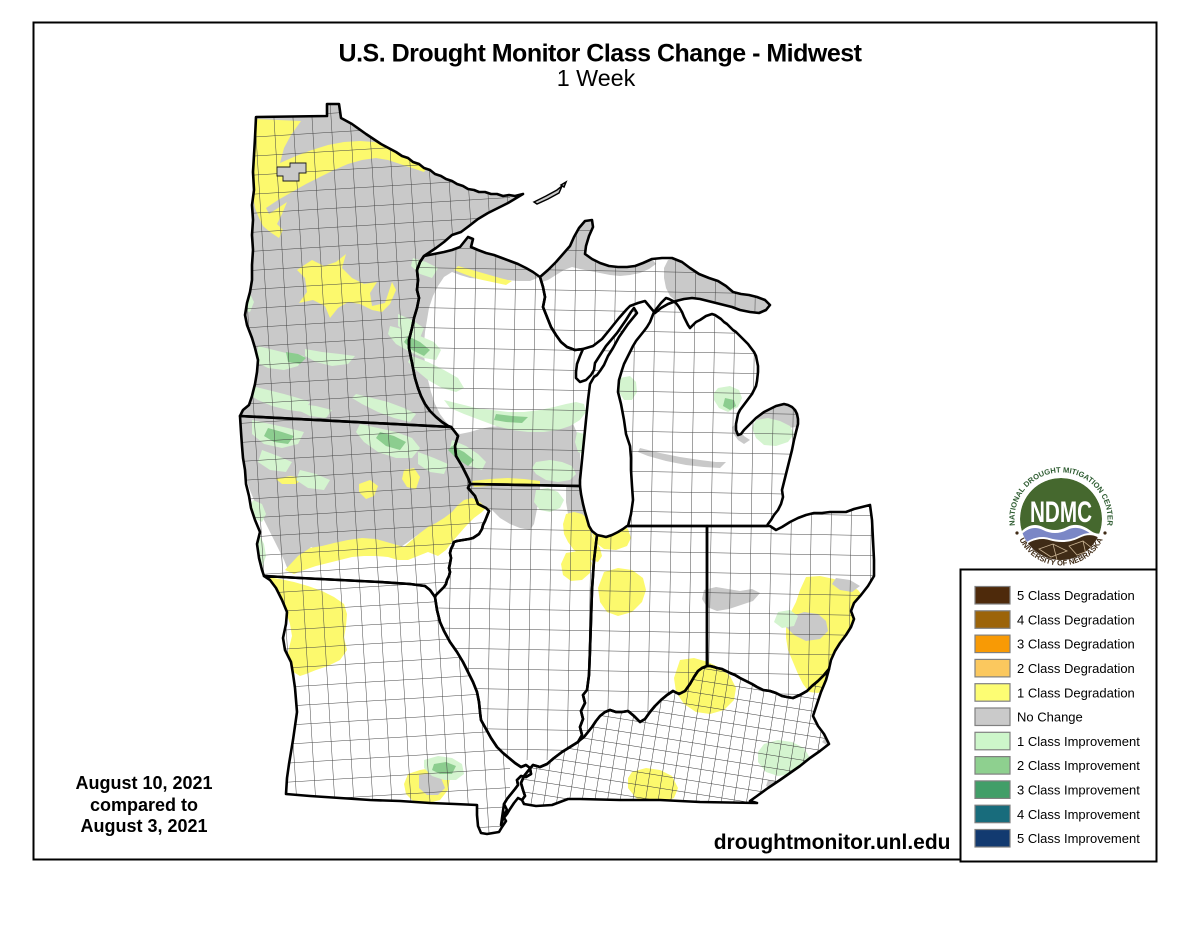  I want to click on svg-text: No Change, so click(1050, 717).